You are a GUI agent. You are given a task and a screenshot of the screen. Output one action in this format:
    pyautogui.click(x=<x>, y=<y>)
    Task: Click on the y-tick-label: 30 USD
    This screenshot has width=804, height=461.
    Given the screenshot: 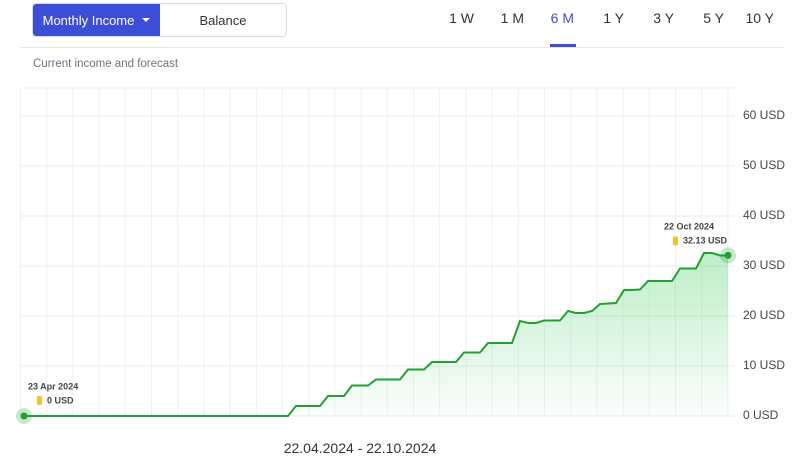 What is the action you would take?
    pyautogui.click(x=764, y=265)
    